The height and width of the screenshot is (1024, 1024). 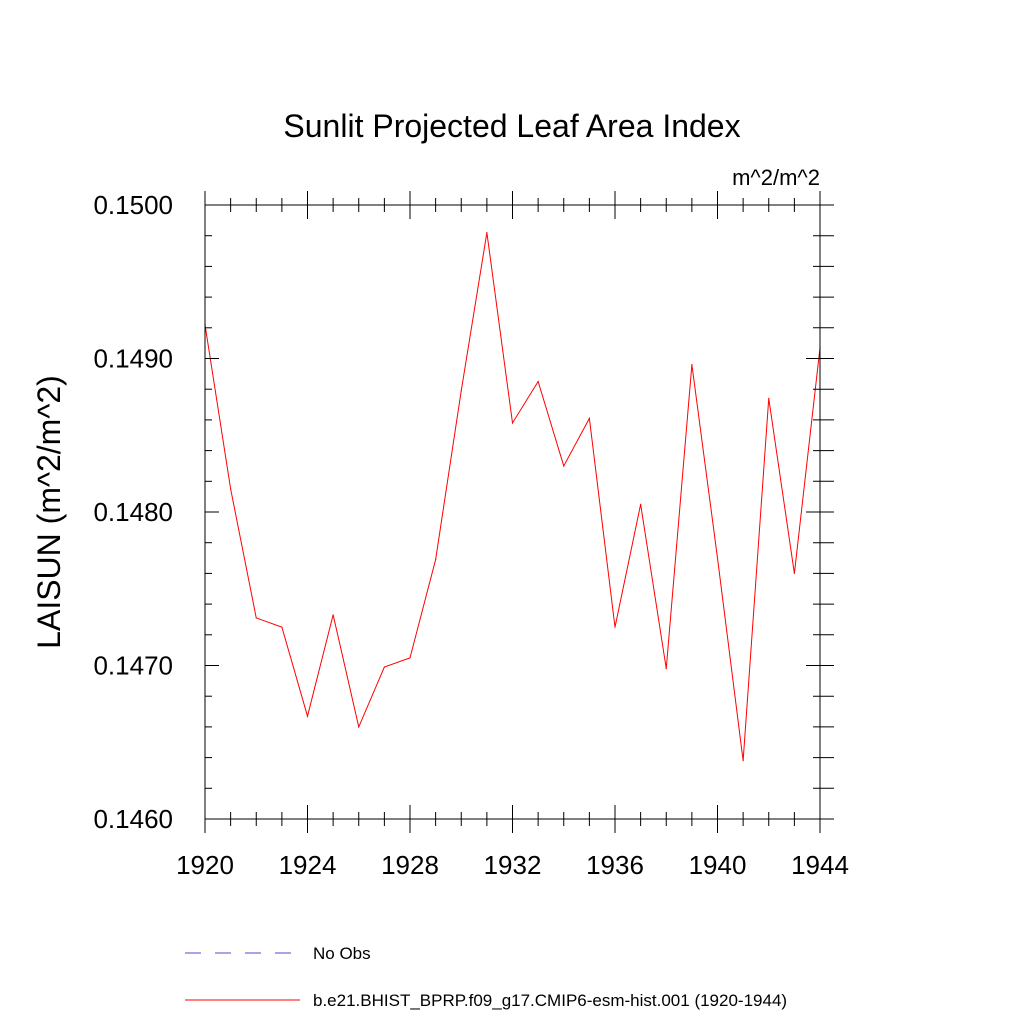 I want to click on chart-title: Sunlit Projected Leaf Area Index, so click(x=511, y=126).